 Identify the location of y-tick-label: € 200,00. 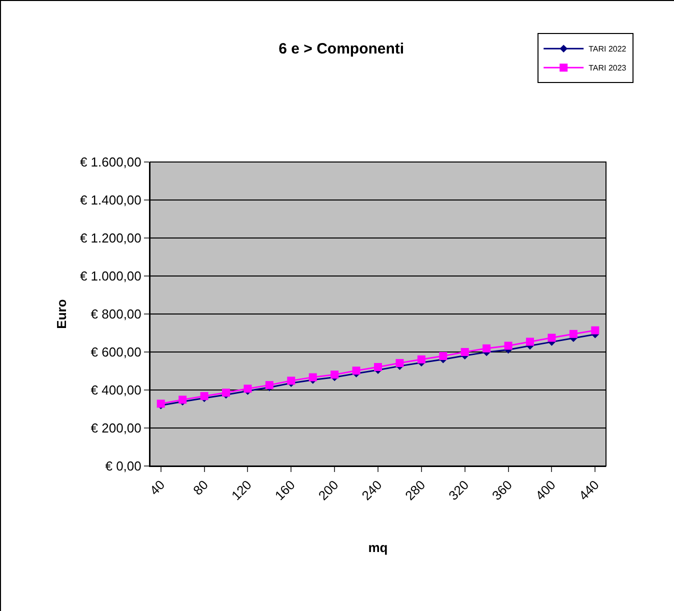
(116, 428).